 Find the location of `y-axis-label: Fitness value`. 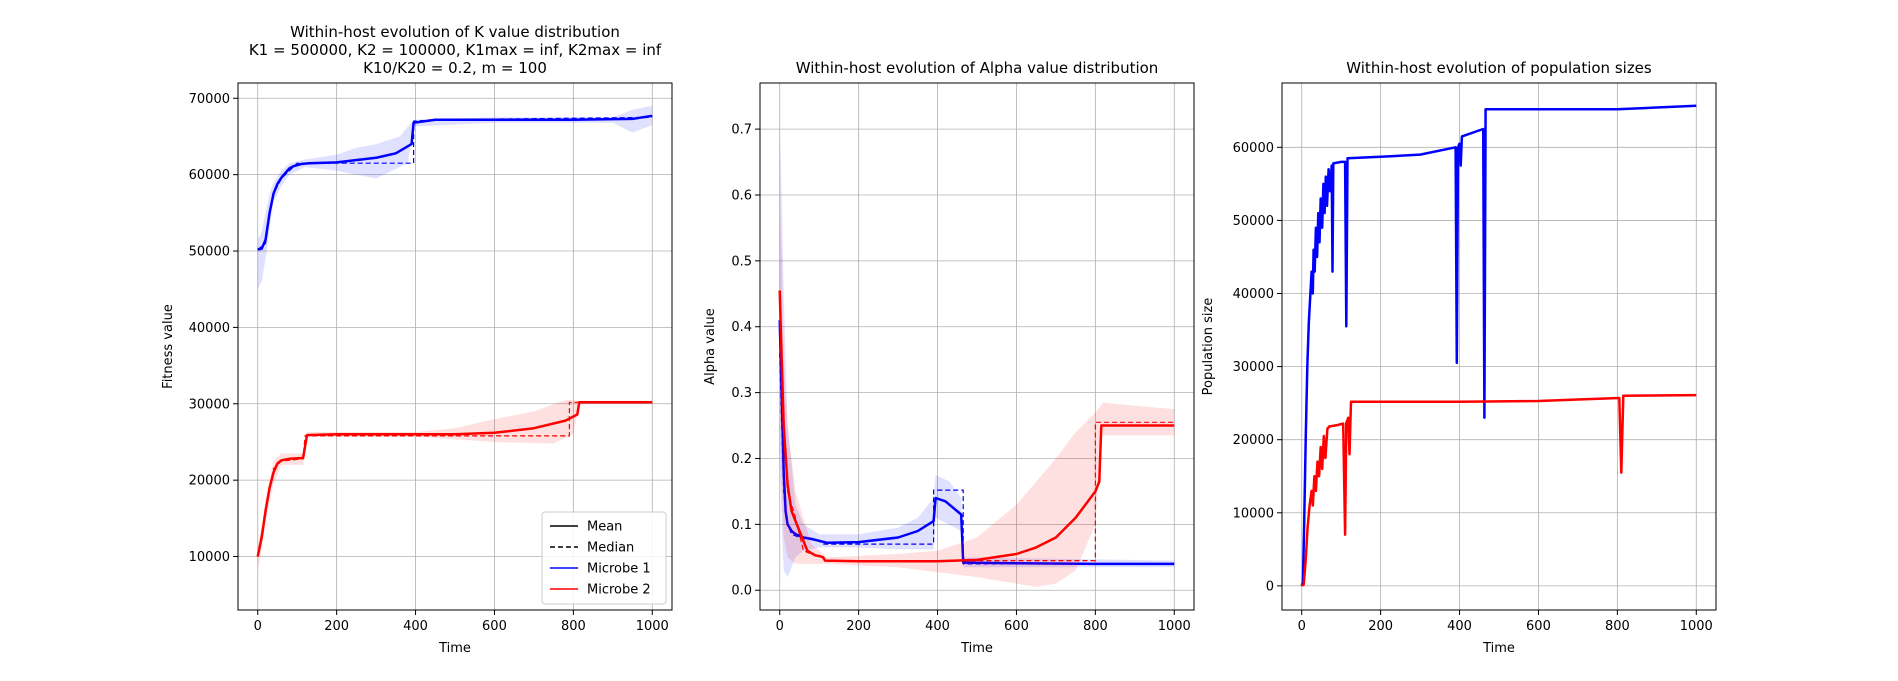

y-axis-label: Fitness value is located at coordinates (168, 346).